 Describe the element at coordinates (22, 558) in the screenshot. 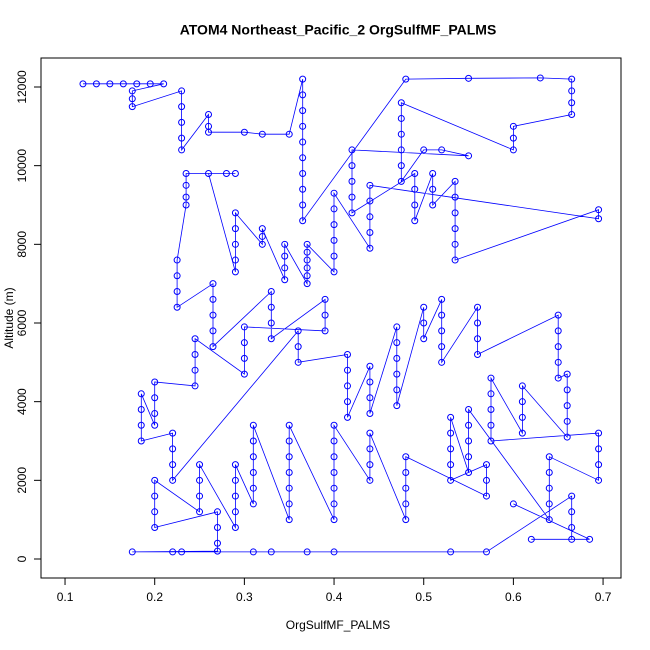

I see `y-tick-label: 0` at that location.